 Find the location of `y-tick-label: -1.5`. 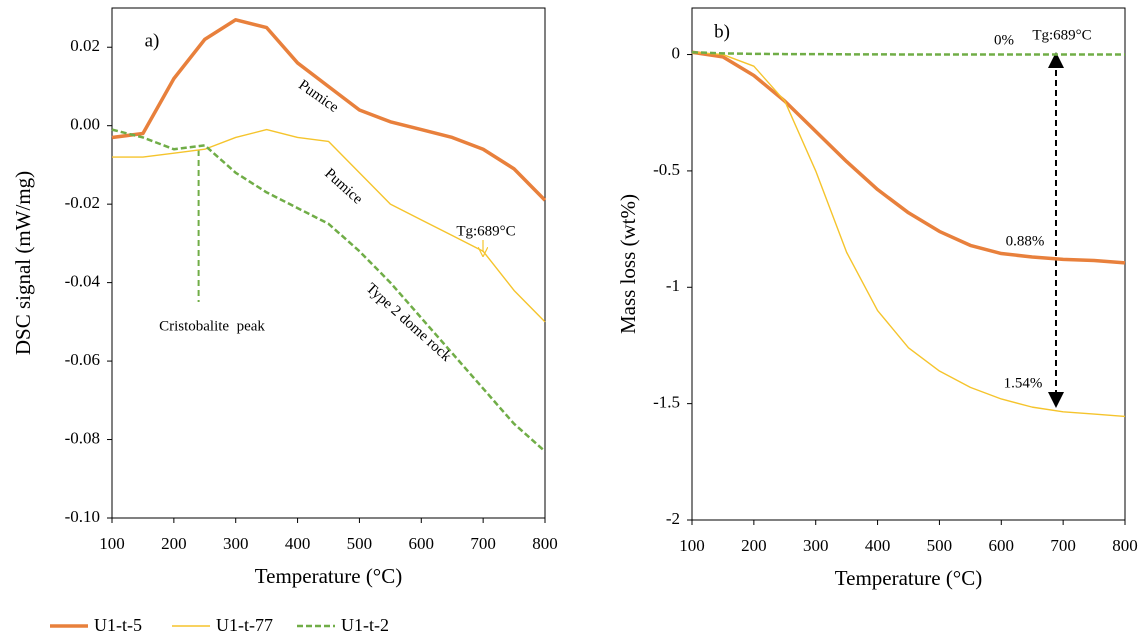

y-tick-label: -1.5 is located at coordinates (666, 402).